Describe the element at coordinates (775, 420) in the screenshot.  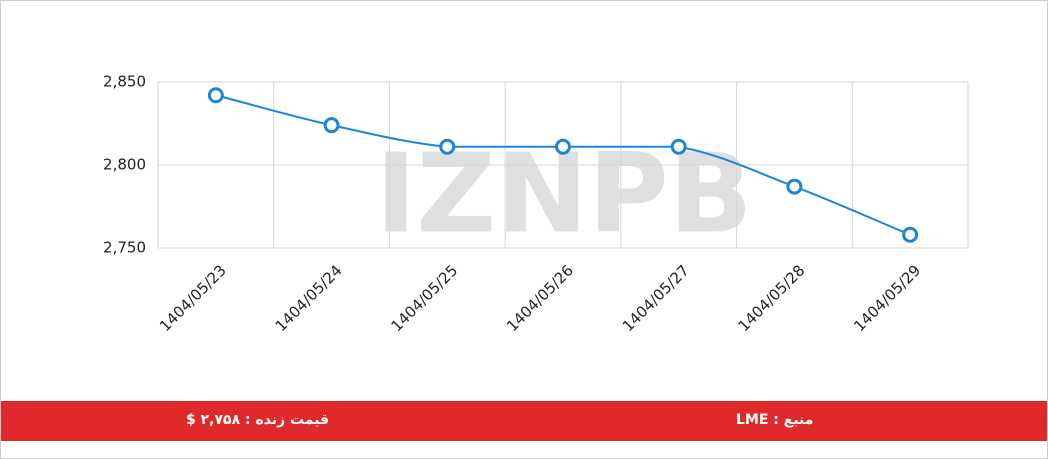
I see `source: منبع : LME` at that location.